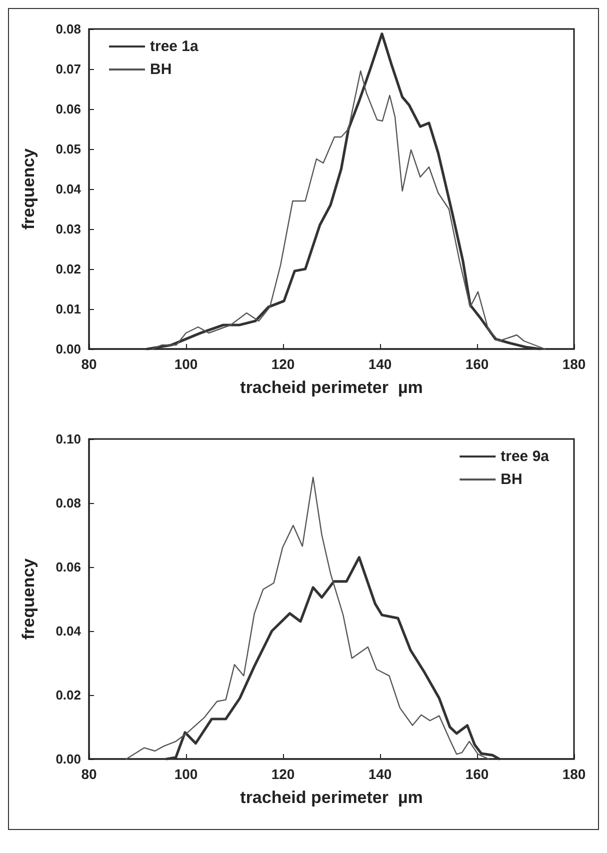 Image resolution: width=607 pixels, height=853 pixels. Describe the element at coordinates (68, 439) in the screenshot. I see `y-tick-label: 0.10` at that location.